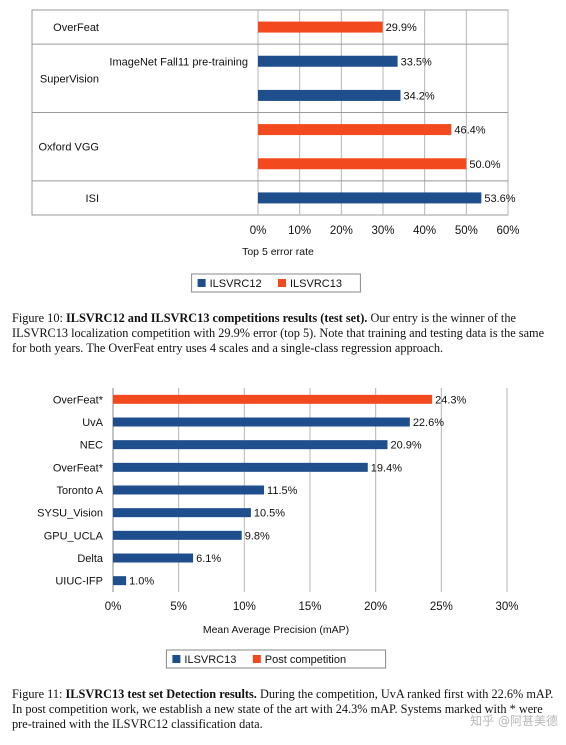 This screenshot has height=745, width=566. Describe the element at coordinates (424, 231) in the screenshot. I see `tick-label: 40%` at that location.